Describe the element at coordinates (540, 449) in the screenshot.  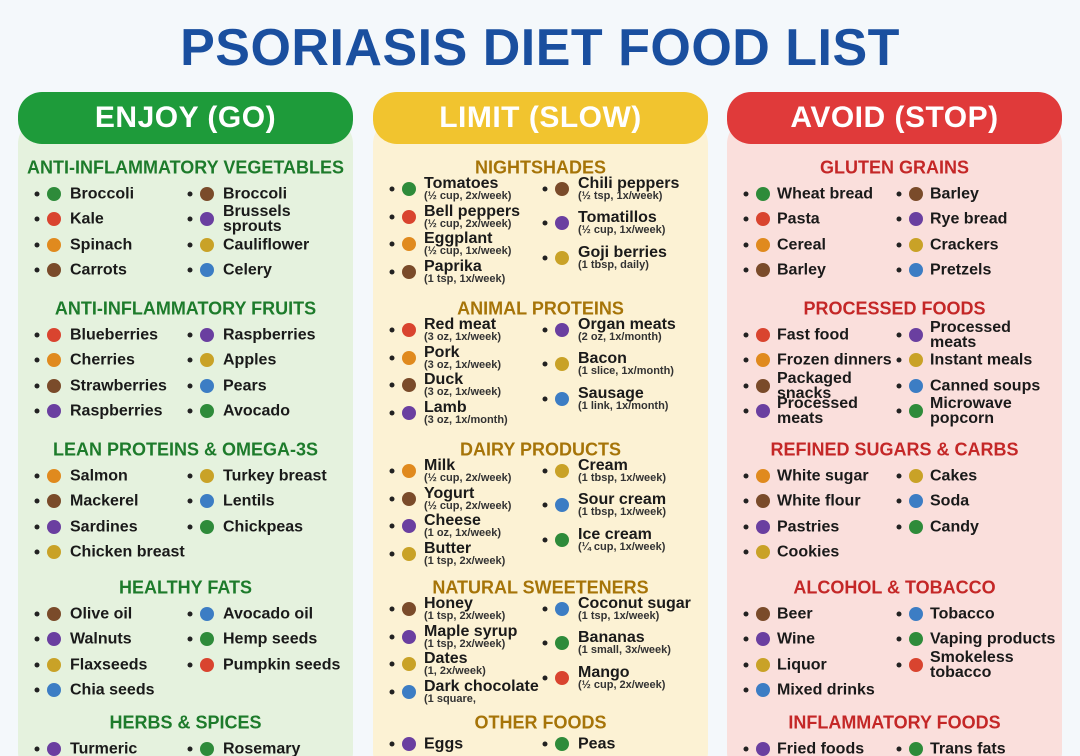
I see `section-title: DAIRY PRODUCTS` at that location.